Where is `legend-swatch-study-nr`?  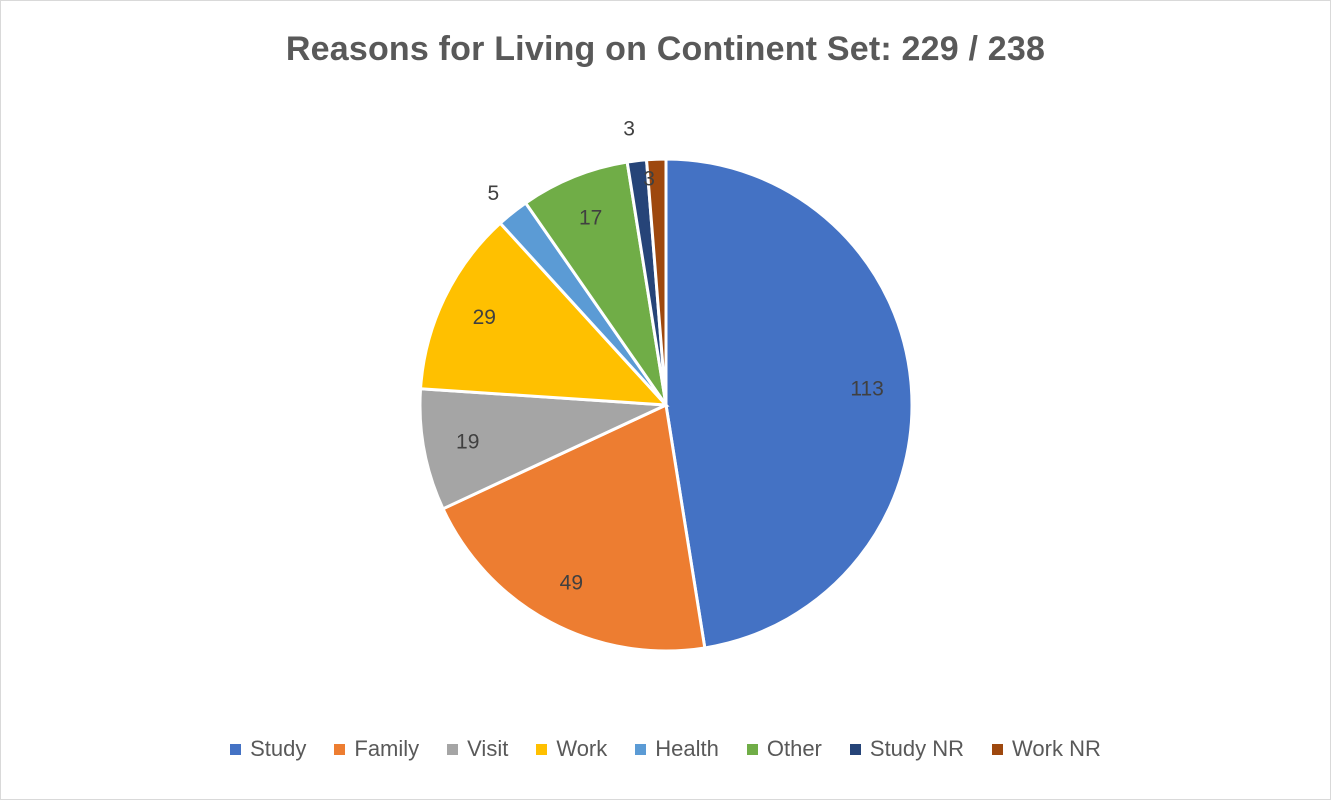
legend-swatch-study-nr is located at coordinates (855, 749).